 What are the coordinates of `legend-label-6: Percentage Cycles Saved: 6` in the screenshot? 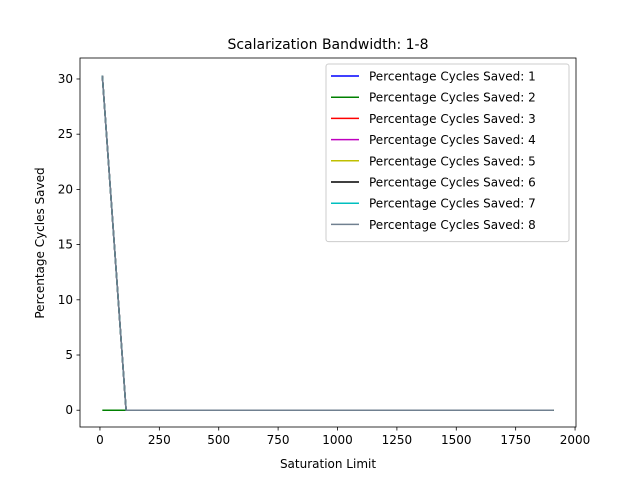 It's located at (452, 183).